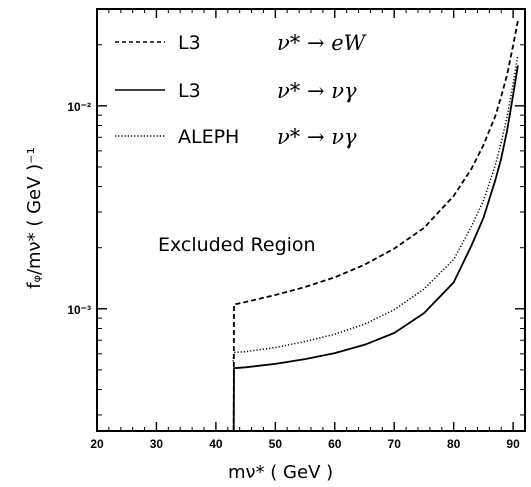 The height and width of the screenshot is (487, 531). What do you see at coordinates (97, 444) in the screenshot?
I see `x-tick-label: 20` at bounding box center [97, 444].